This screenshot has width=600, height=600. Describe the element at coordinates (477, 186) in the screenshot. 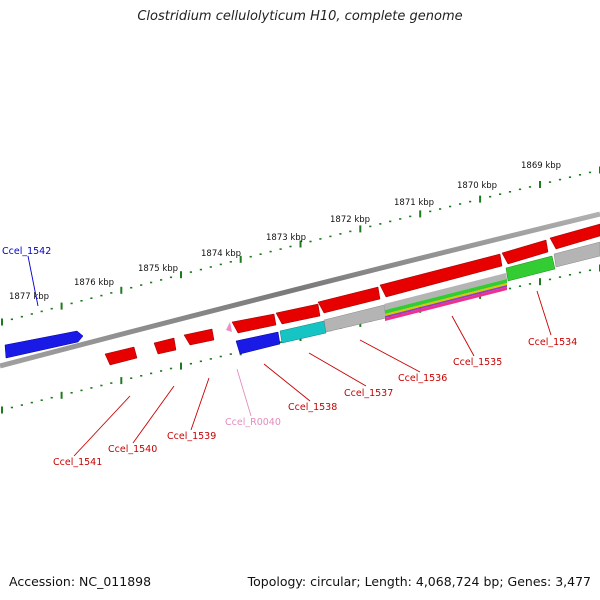

I see `scale-label-1870: 1870 kbp` at that location.